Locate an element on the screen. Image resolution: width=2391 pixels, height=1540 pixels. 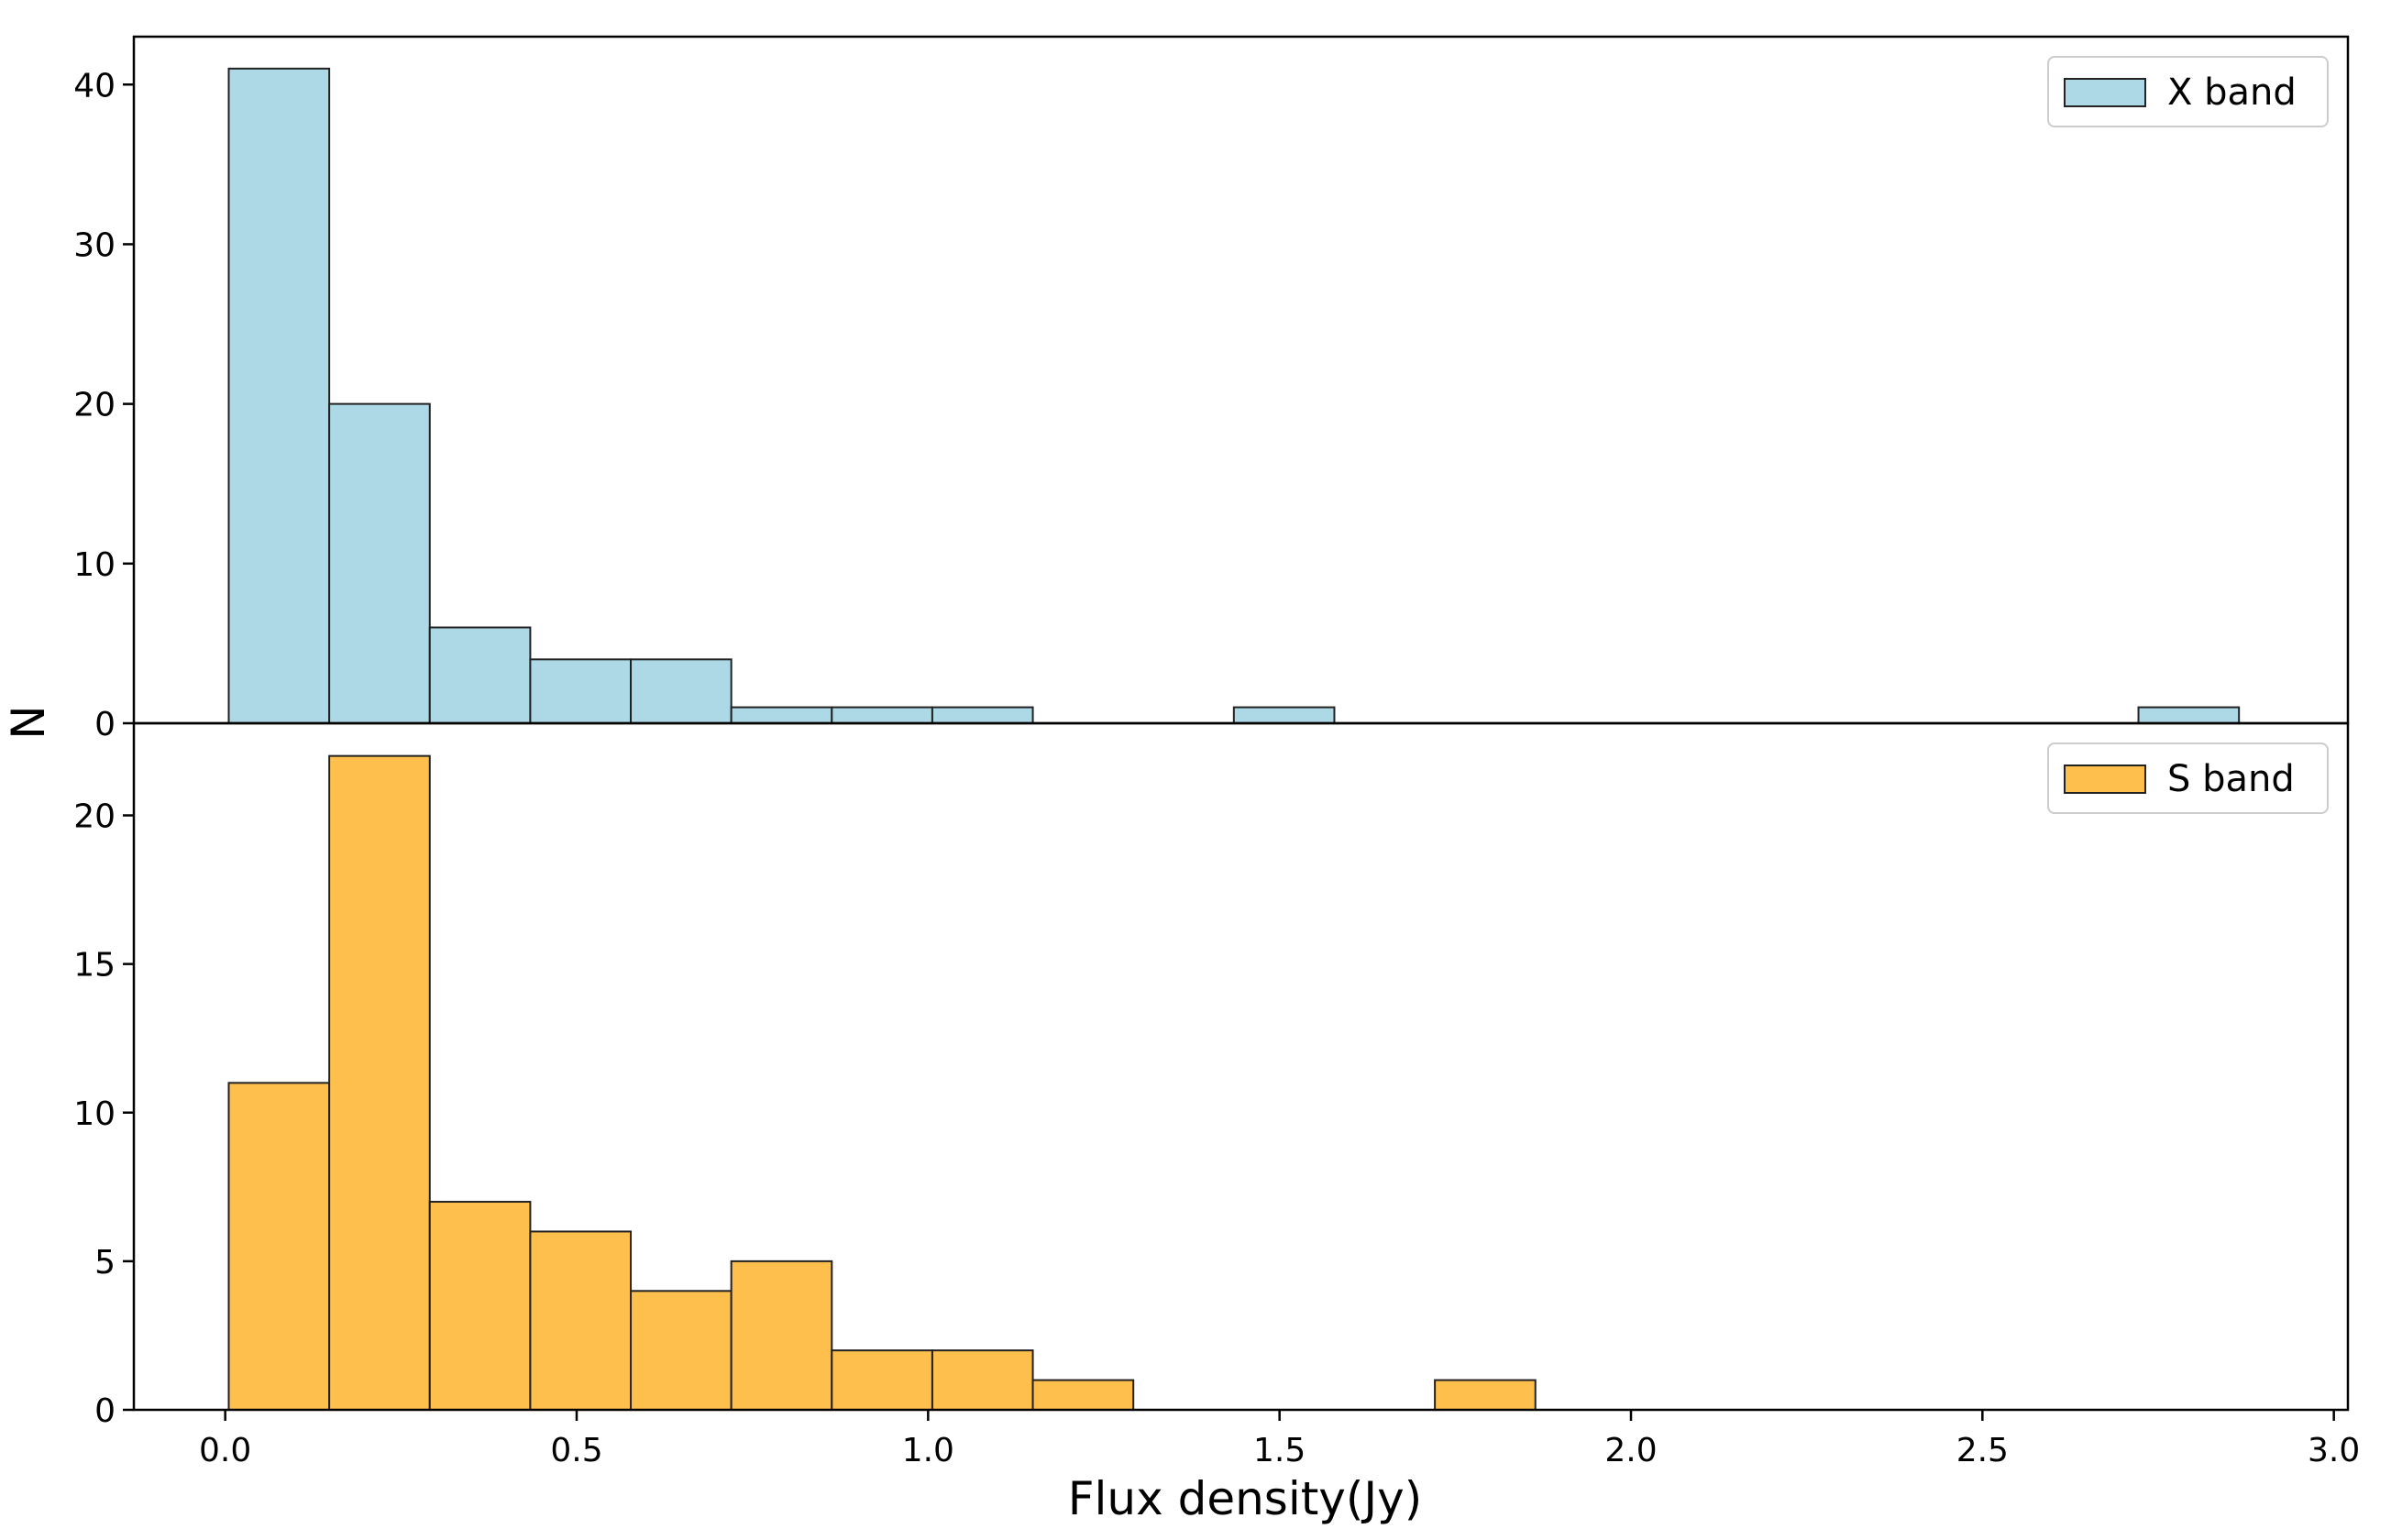
s-band-y-tick-label: 15 is located at coordinates (94, 965).